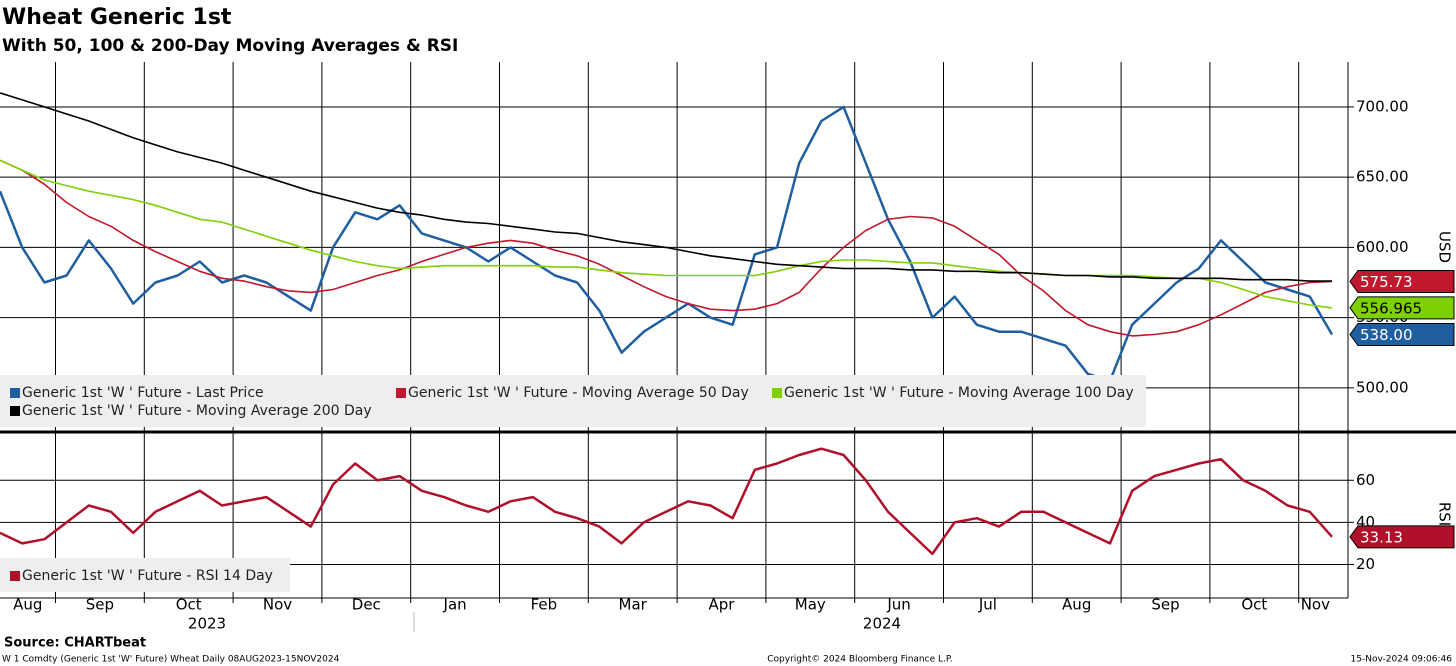  What do you see at coordinates (898, 605) in the screenshot?
I see `x-tick-label: Jun` at bounding box center [898, 605].